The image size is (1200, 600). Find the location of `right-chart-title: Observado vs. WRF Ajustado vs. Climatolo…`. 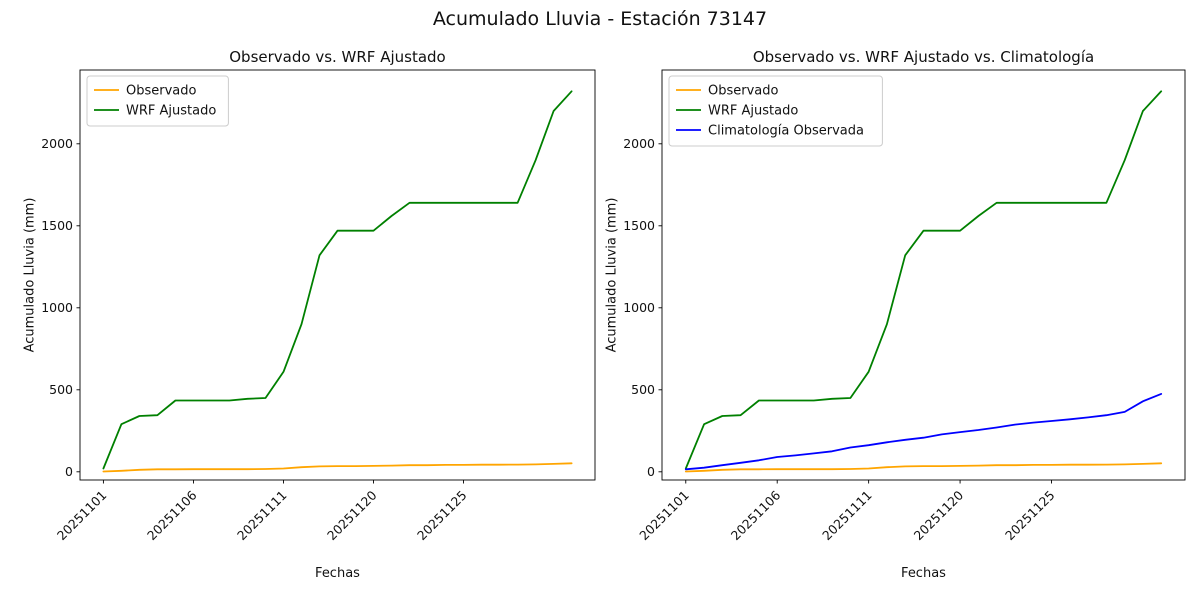

right-chart-title: Observado vs. WRF Ajustado vs. Climatolo… is located at coordinates (923, 57).